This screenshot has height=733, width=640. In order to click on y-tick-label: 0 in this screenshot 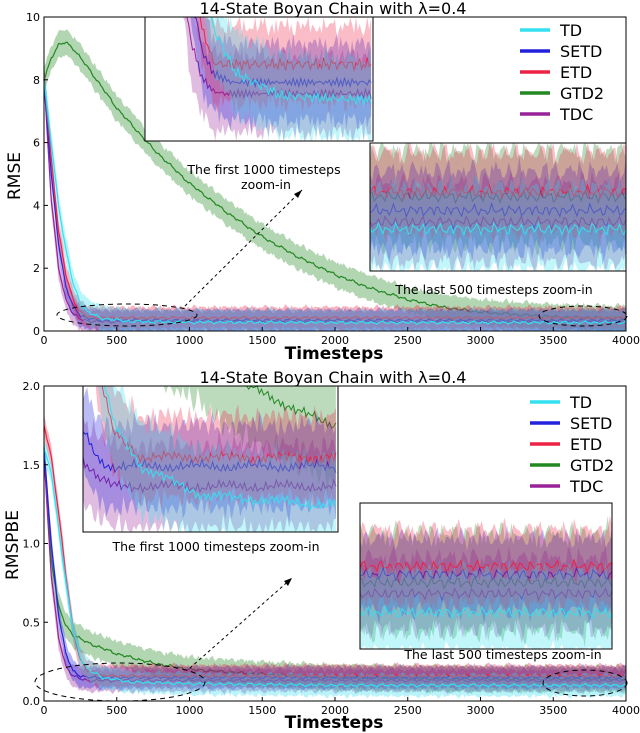, I will do `click(36, 331)`.